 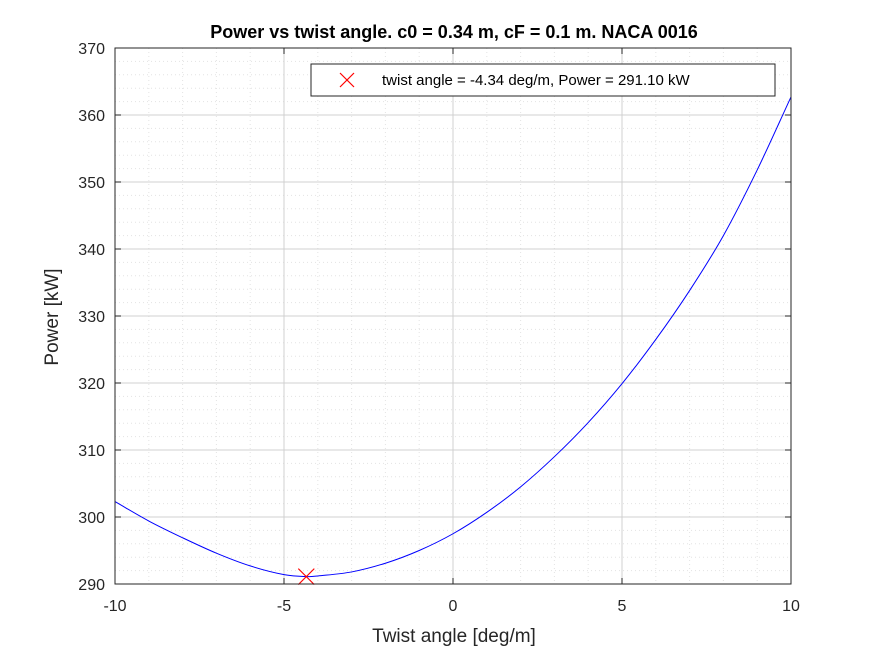 I want to click on x-tick-label: 0, so click(x=453, y=606).